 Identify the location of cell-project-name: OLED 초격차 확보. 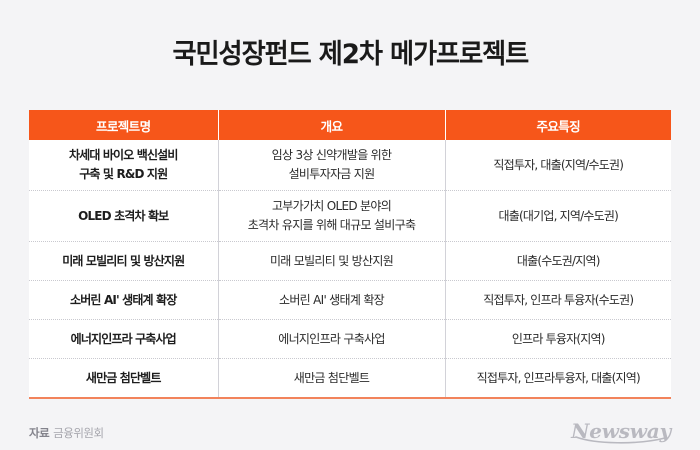
(124, 216).